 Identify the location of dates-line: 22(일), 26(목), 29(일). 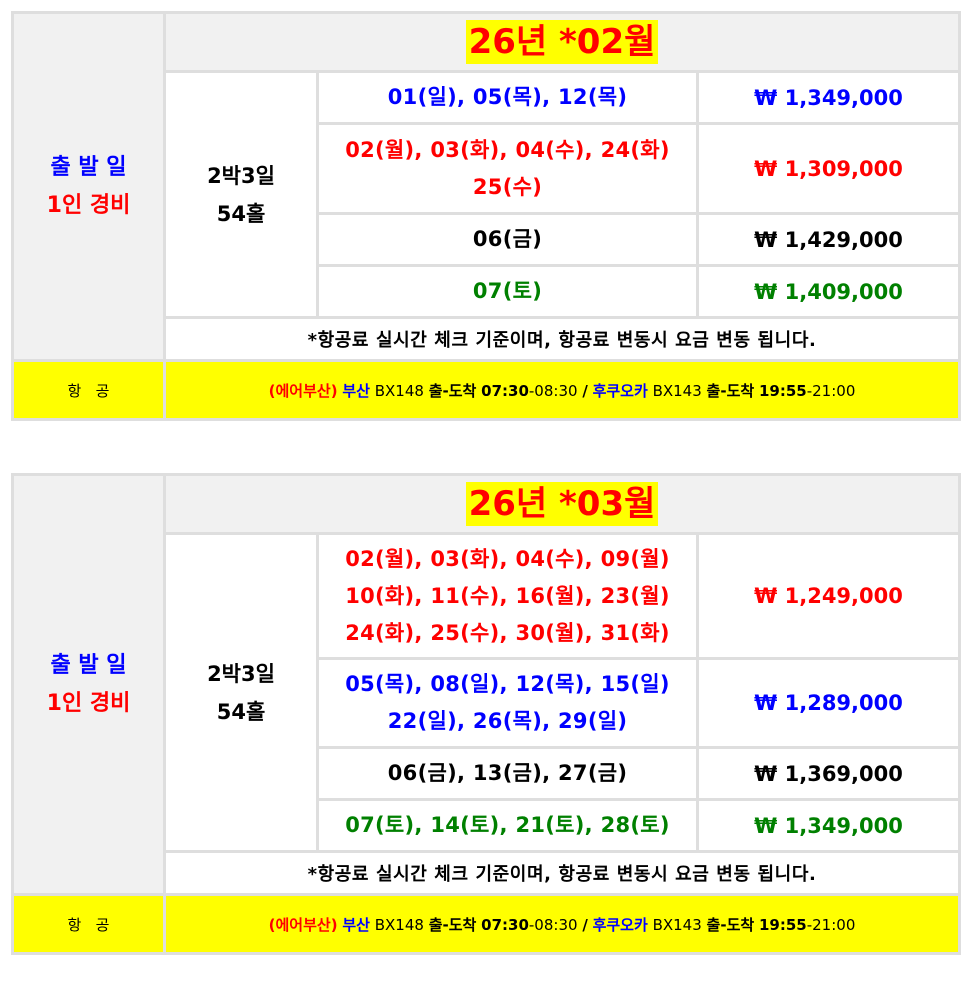
(507, 721).